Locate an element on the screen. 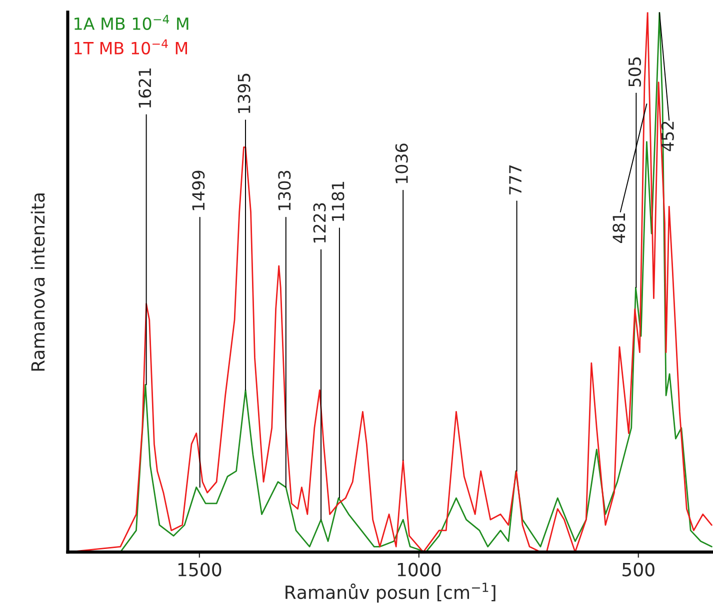 Image resolution: width=713 pixels, height=610 pixels. annotation: 452 is located at coordinates (667, 137).